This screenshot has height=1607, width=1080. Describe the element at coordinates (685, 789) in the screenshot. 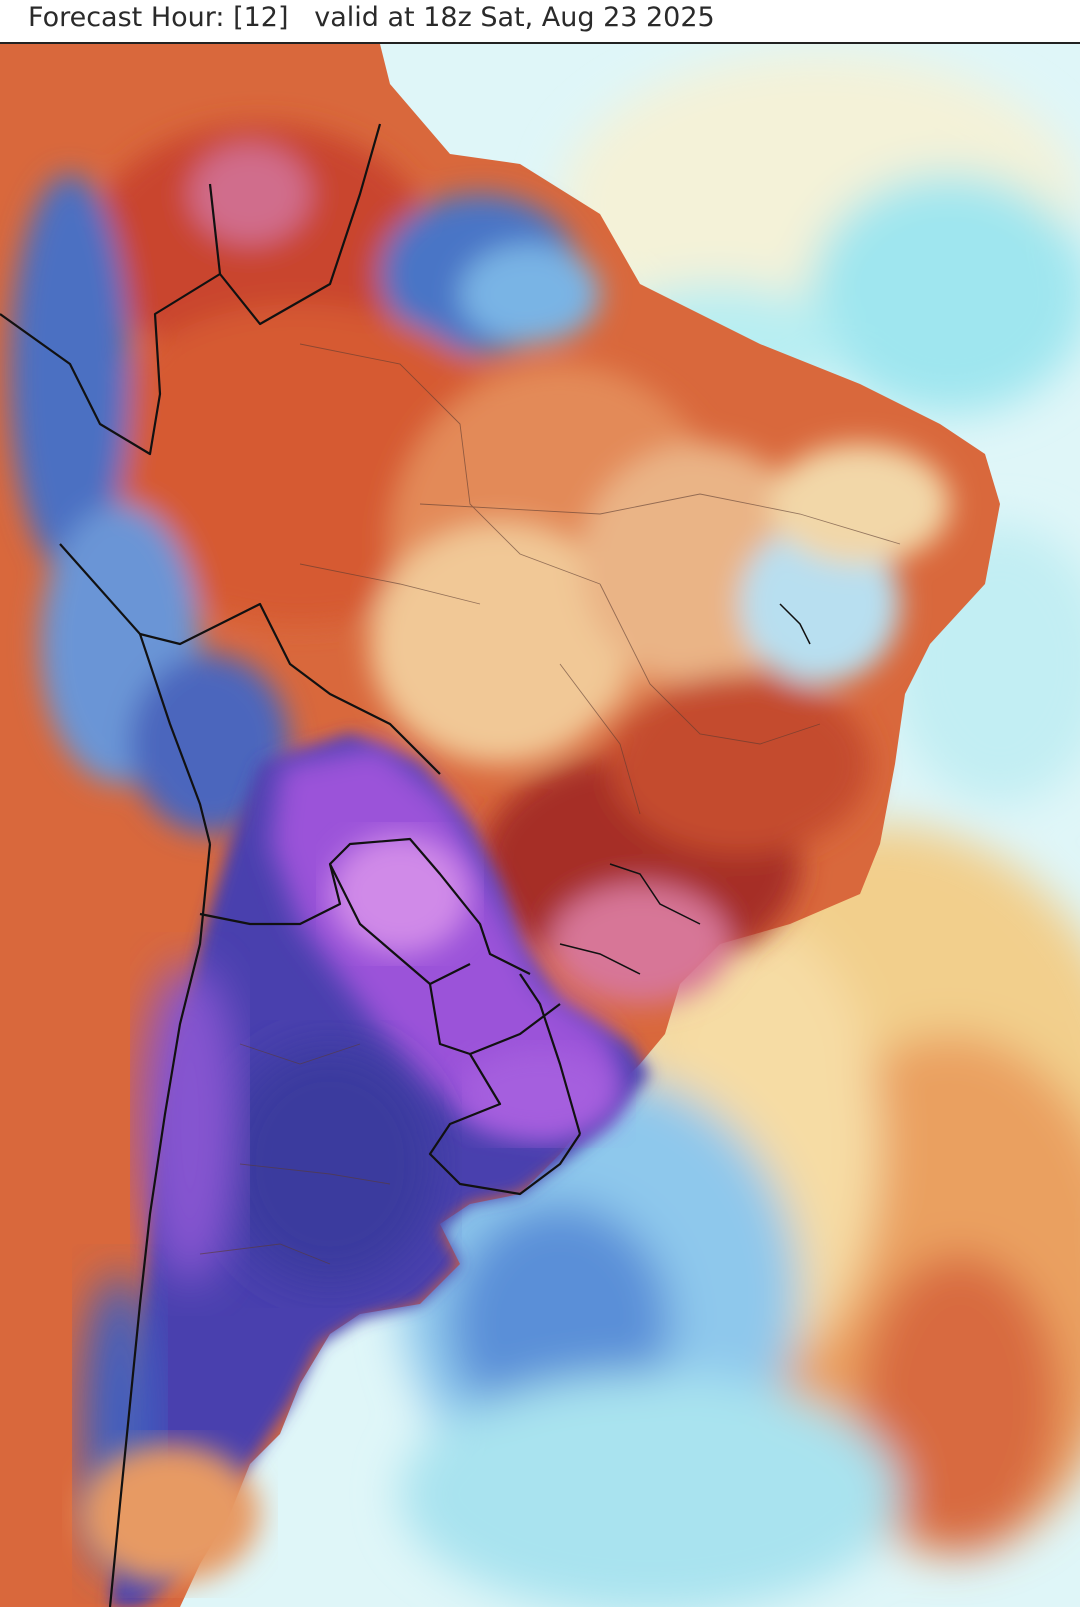

I see `water-features` at that location.